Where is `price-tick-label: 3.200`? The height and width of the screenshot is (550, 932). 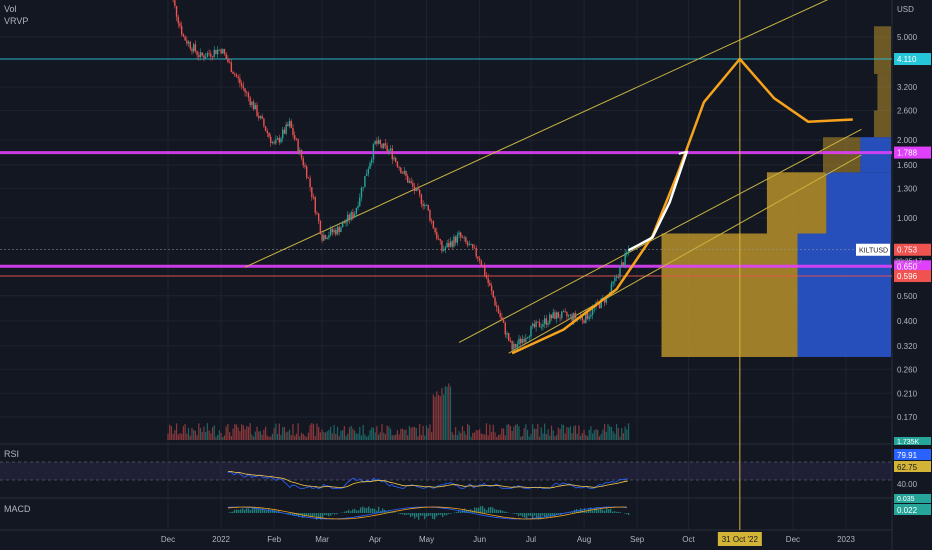
price-tick-label: 3.200 is located at coordinates (907, 87).